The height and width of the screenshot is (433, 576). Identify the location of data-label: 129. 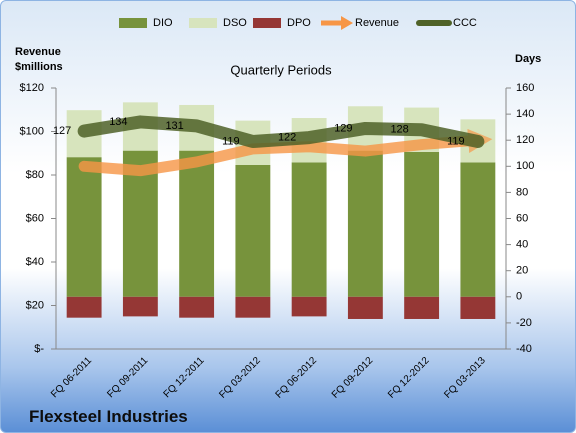
(343, 128).